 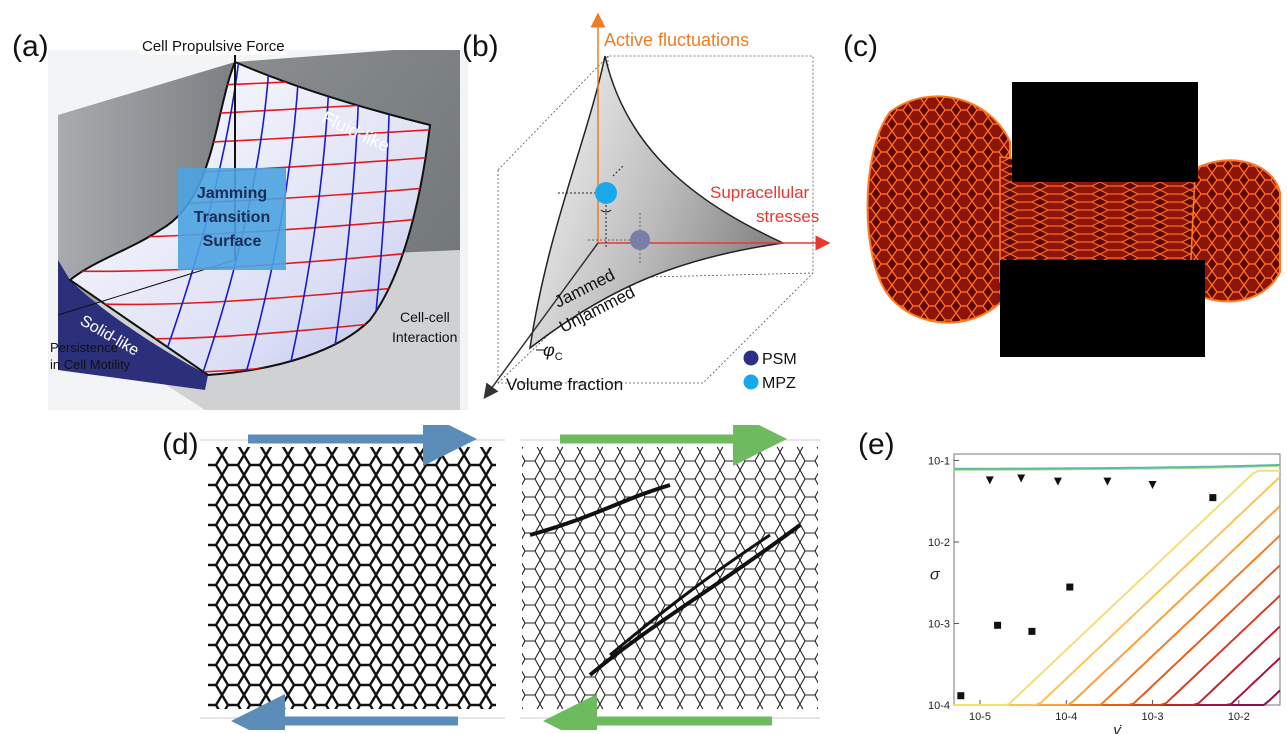 I want to click on x-tick-label: 10-2, so click(x=1239, y=717).